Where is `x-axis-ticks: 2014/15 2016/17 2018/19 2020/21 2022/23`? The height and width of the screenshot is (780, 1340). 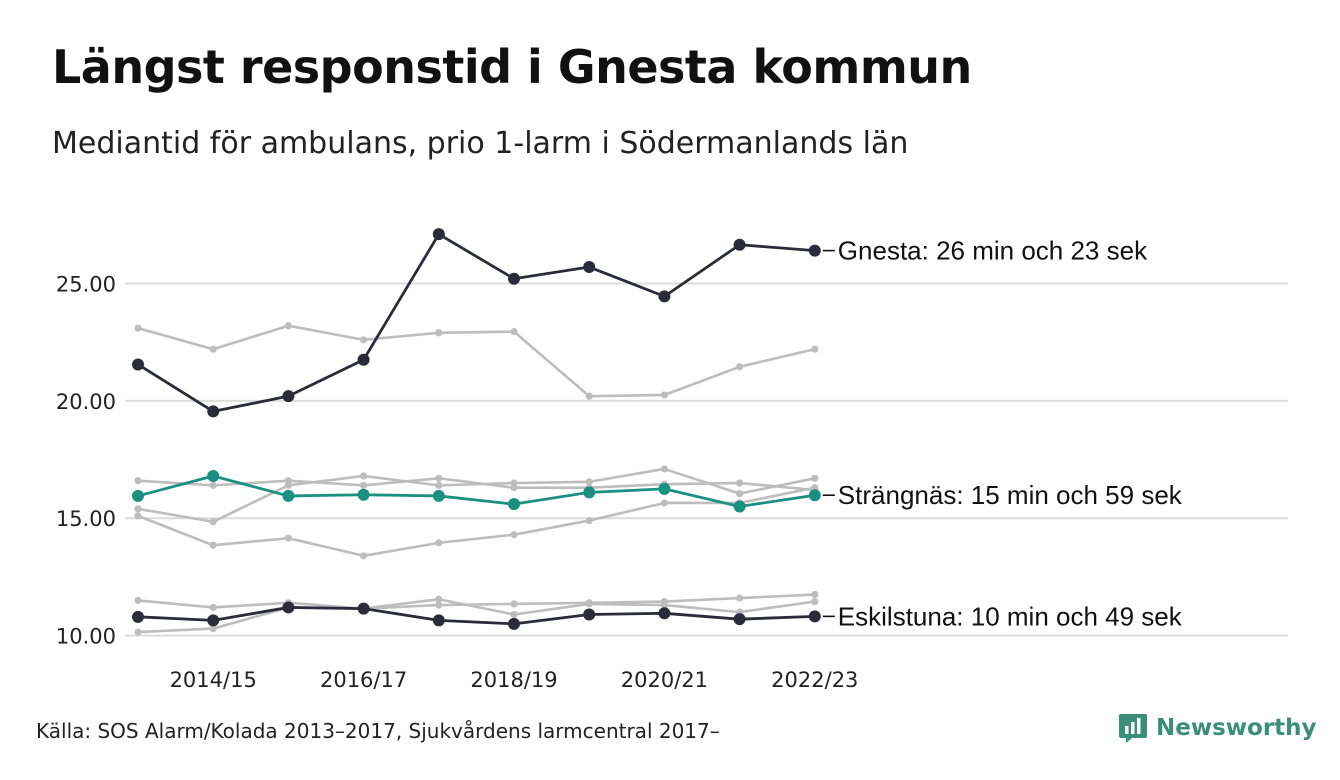 x-axis-ticks: 2014/15 2016/17 2018/19 2020/21 2022/23 is located at coordinates (514, 680).